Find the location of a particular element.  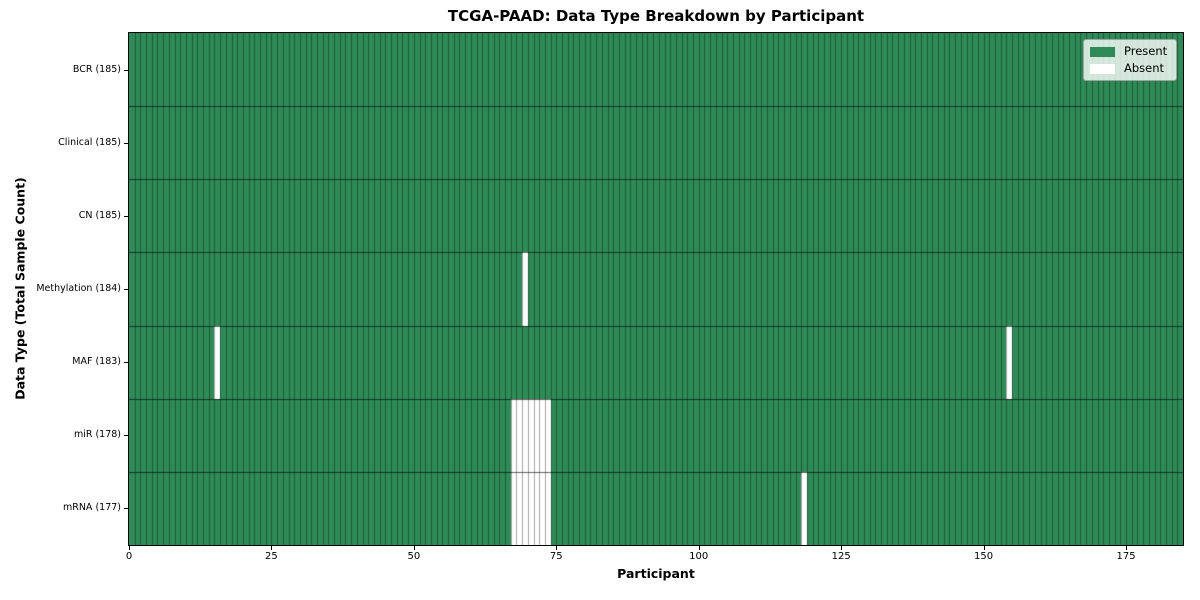

legend-item: Absent is located at coordinates (1130, 68).